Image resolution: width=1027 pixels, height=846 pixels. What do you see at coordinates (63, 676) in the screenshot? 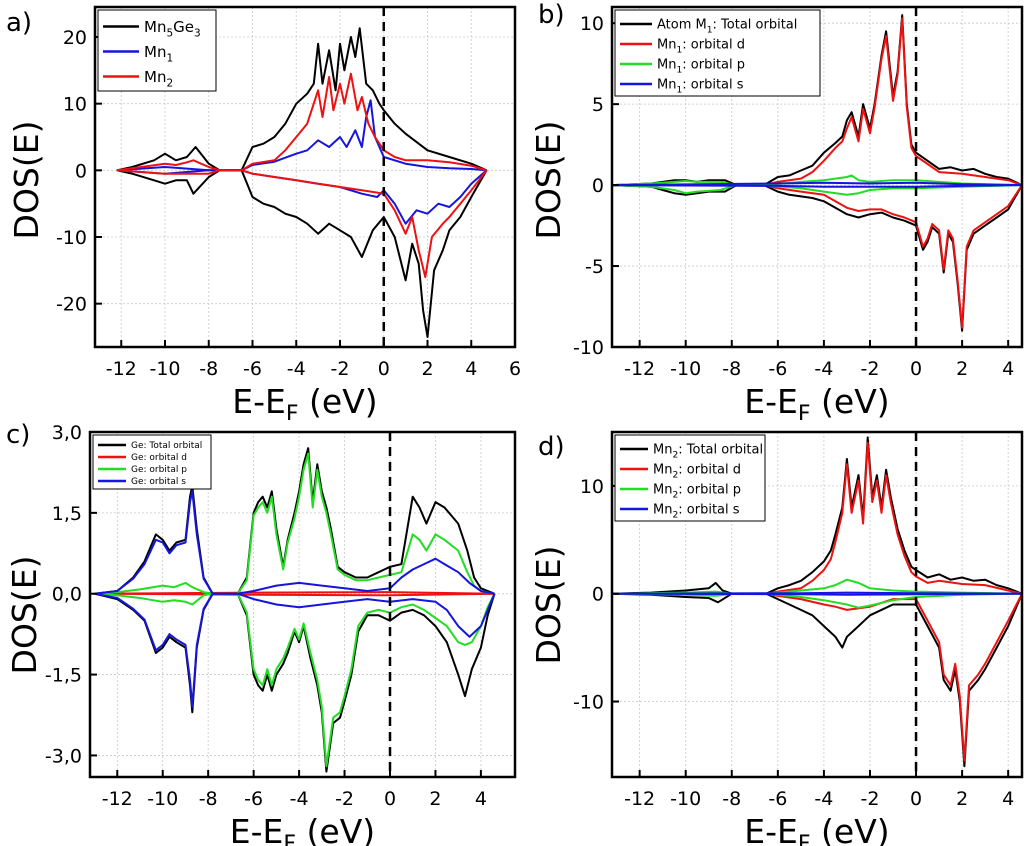
I see `y-tick-label: -1,5` at bounding box center [63, 676].